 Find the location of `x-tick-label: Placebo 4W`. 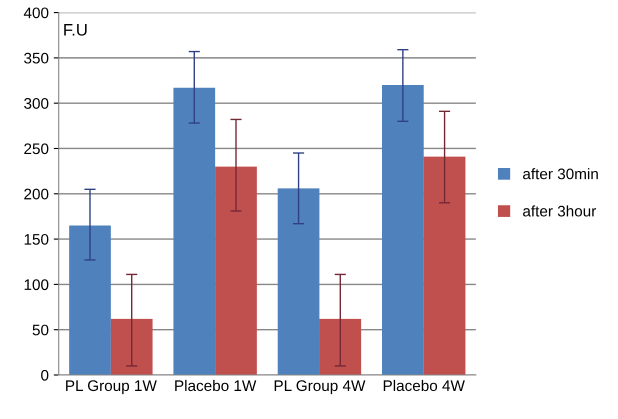

x-tick-label: Placebo 4W is located at coordinates (424, 386).